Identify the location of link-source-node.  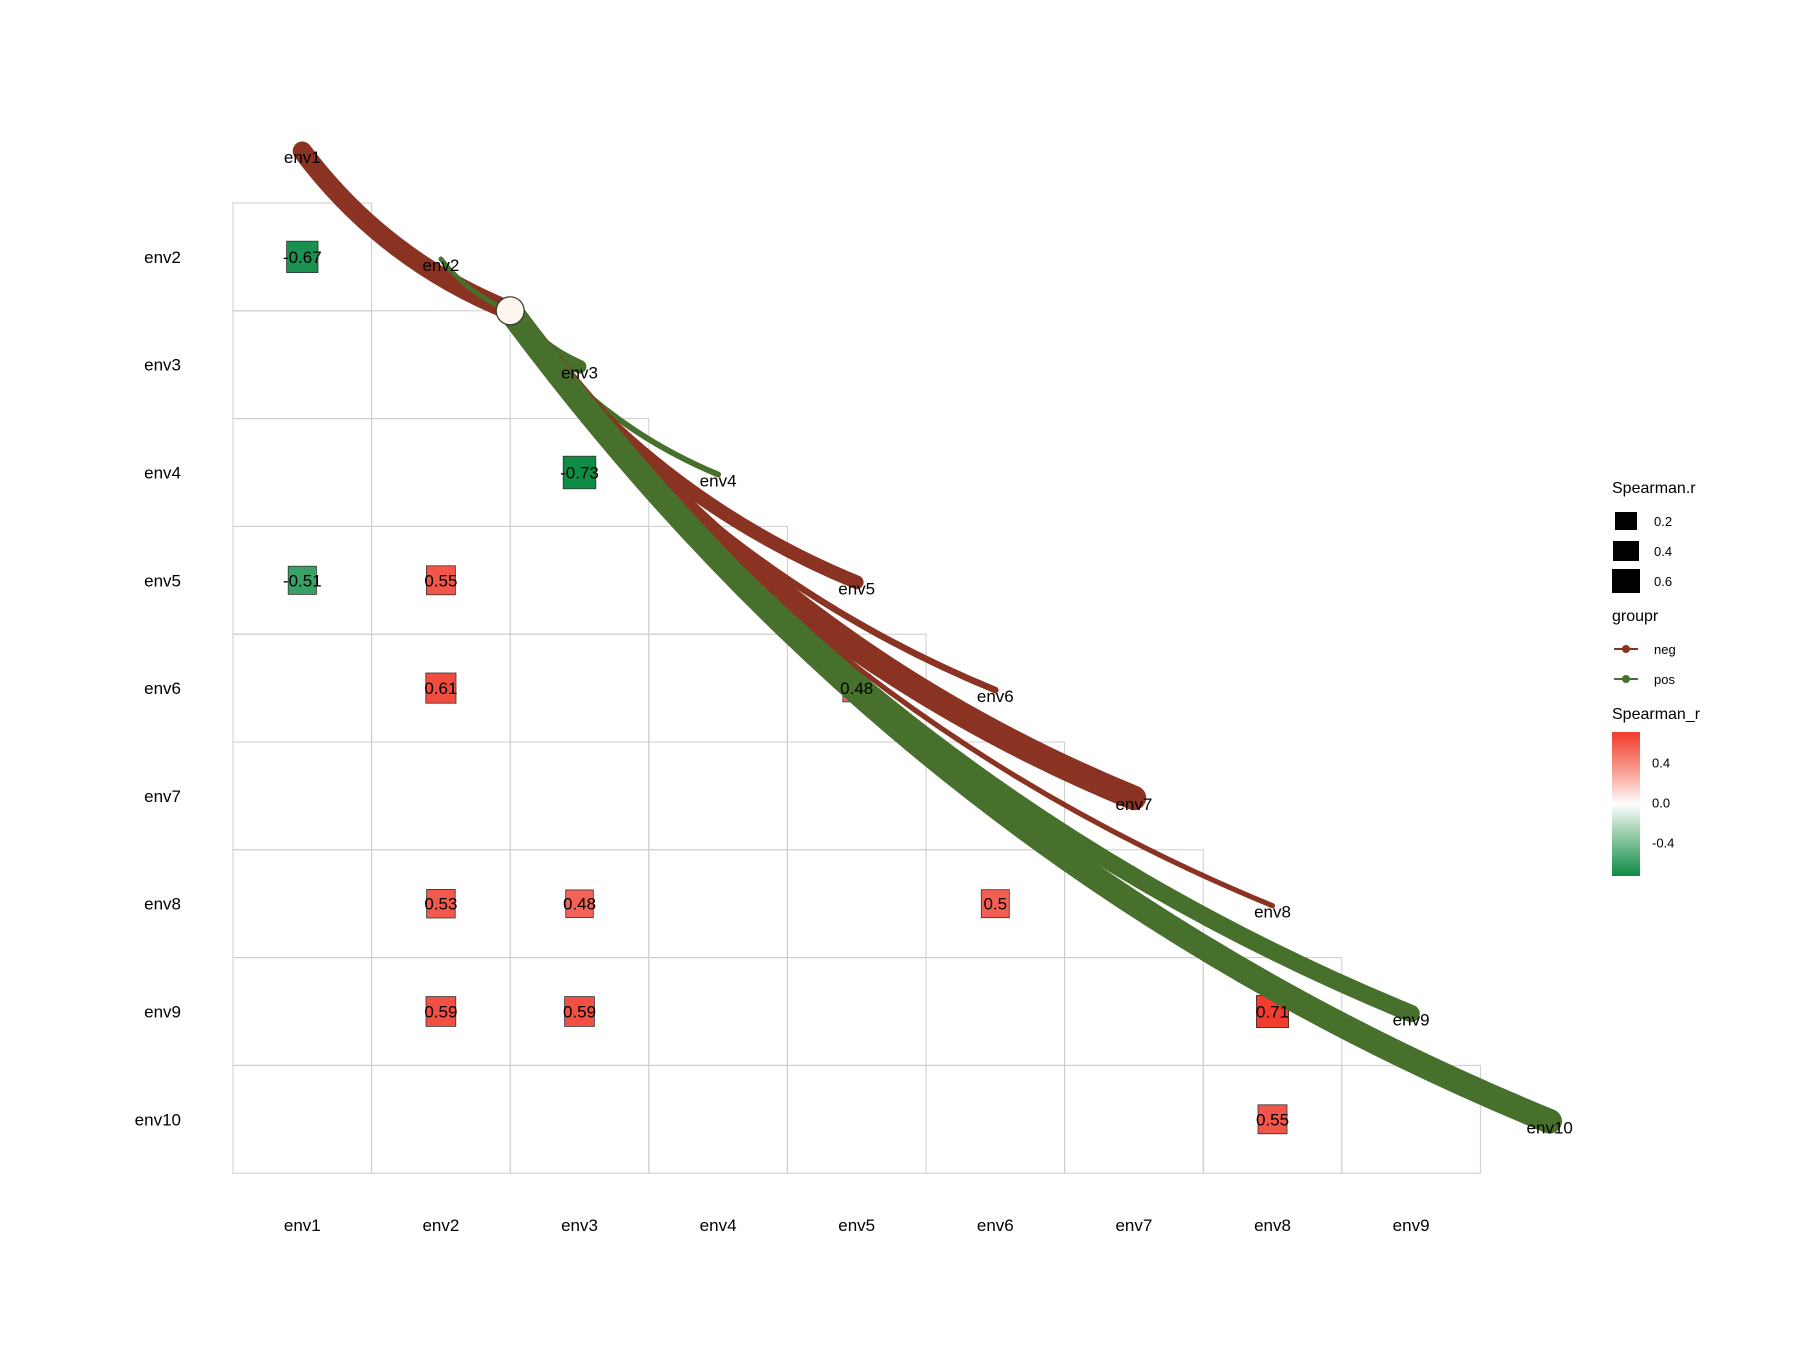
(510, 311).